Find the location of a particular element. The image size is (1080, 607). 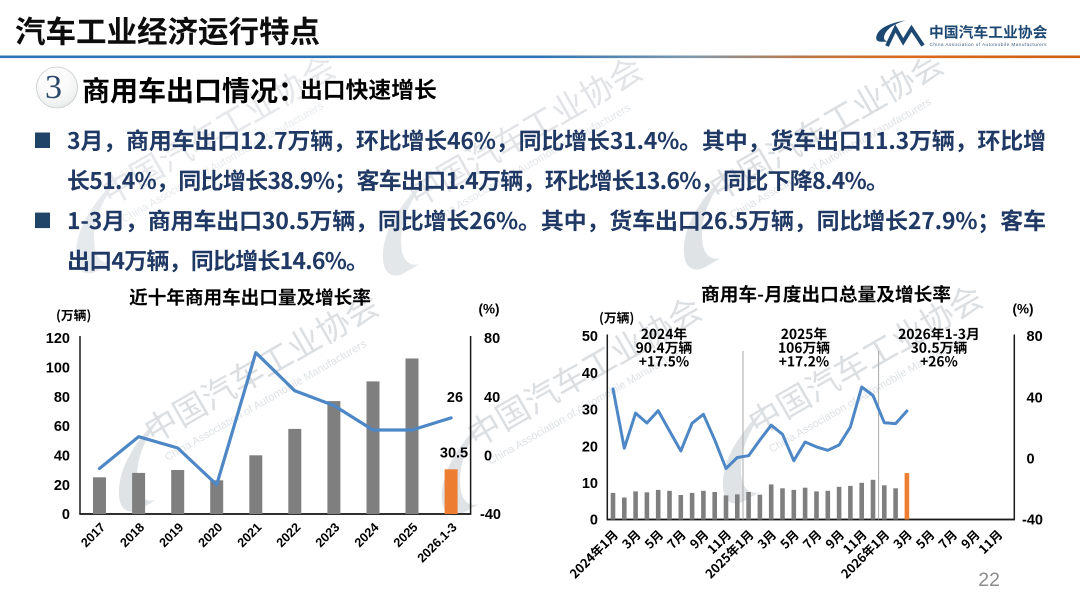

svg-text: 60 is located at coordinates (62, 427).